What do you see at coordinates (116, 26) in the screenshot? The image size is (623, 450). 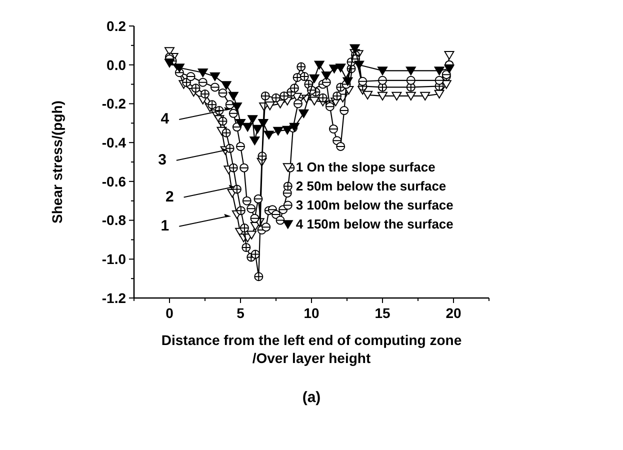 I see `y-tick-label: 0.2` at bounding box center [116, 26].